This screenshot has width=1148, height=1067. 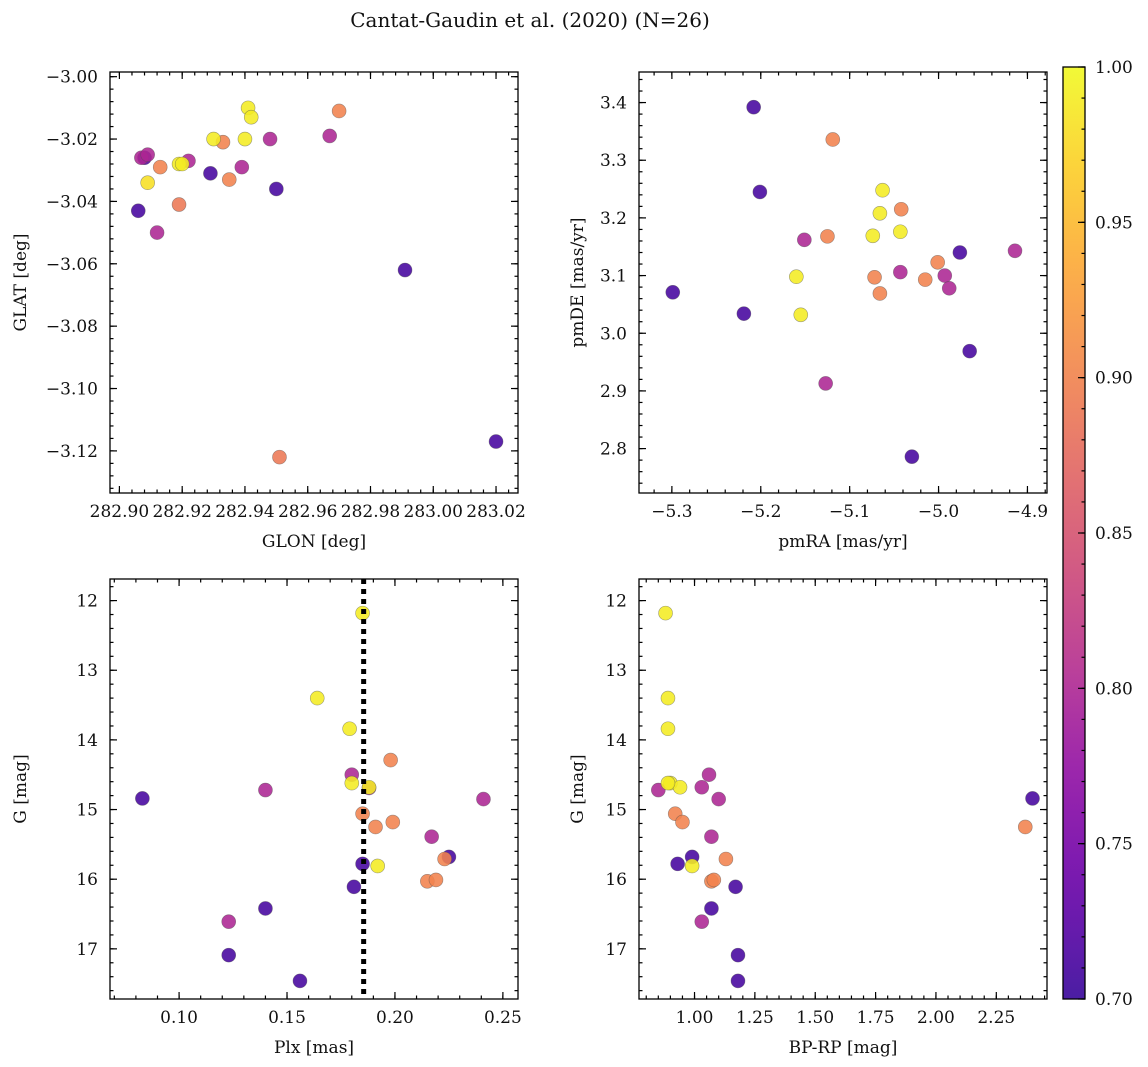 I want to click on y-tick-label: 3.4, so click(x=613, y=104).